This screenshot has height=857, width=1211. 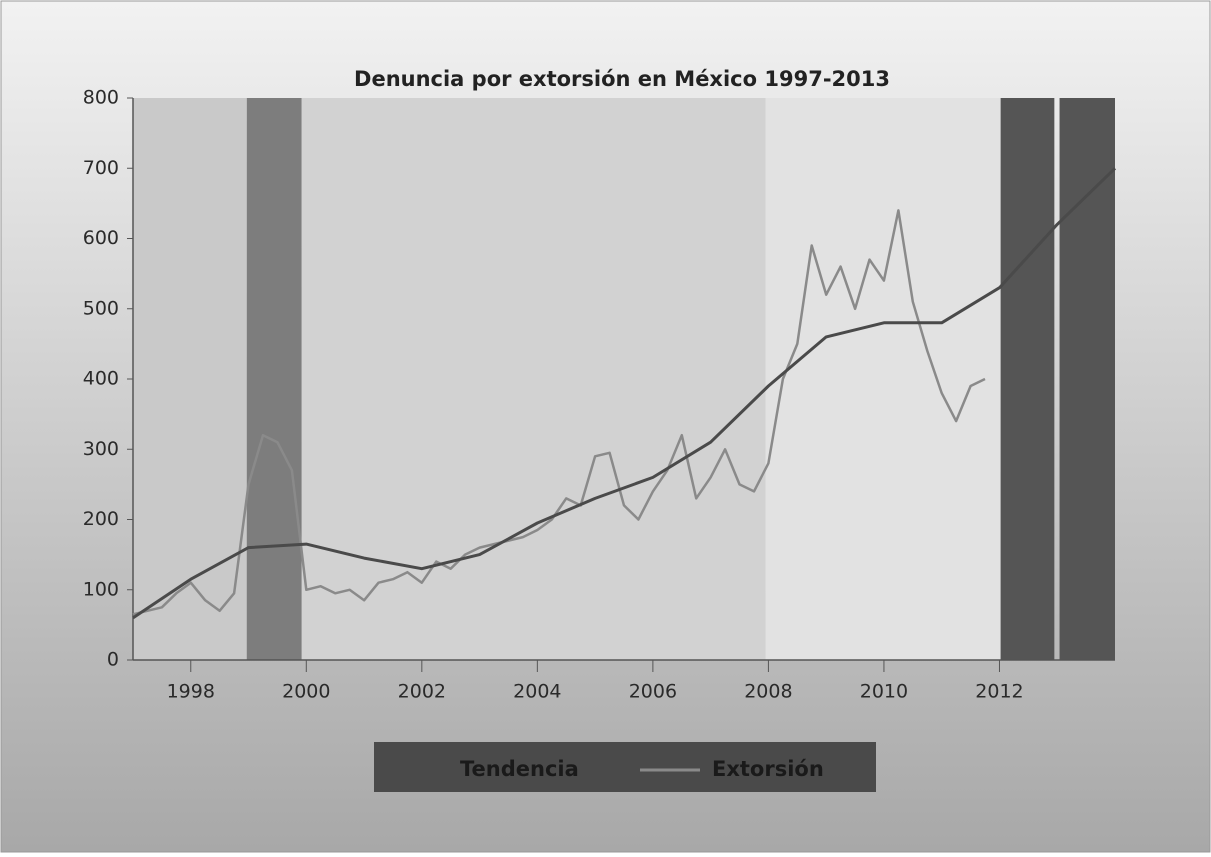 I want to click on x-tick-label: 2004, so click(x=537, y=692).